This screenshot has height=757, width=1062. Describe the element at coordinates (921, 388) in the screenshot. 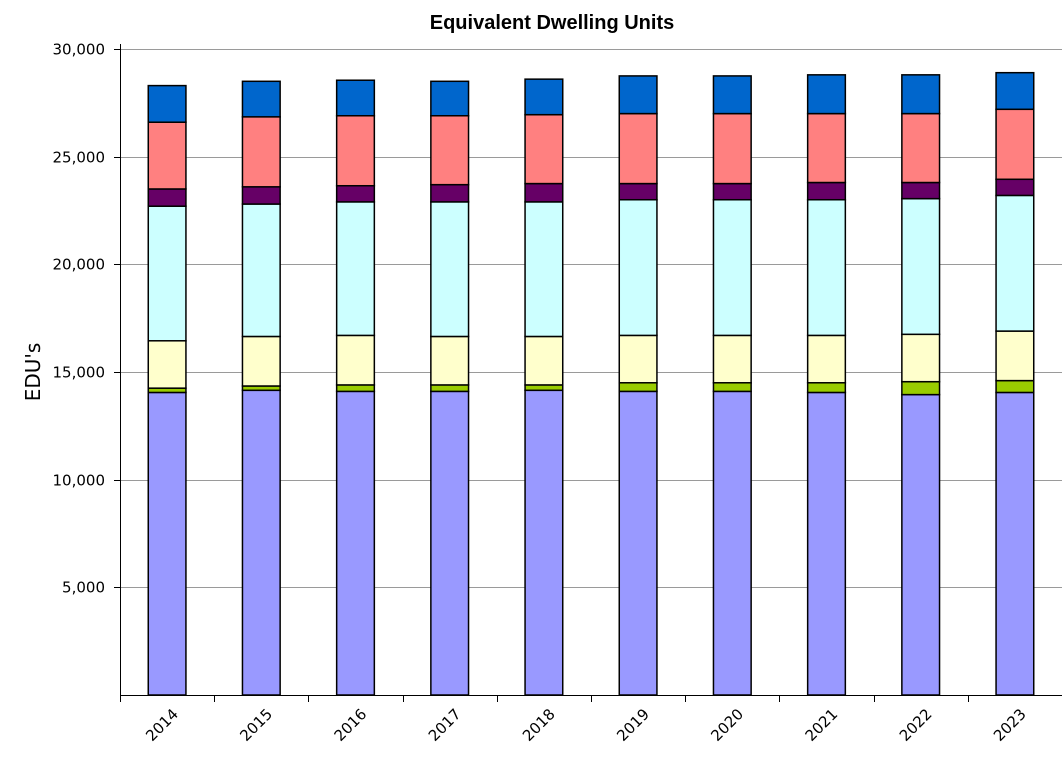

I see `bar-segment-2022-s2` at that location.